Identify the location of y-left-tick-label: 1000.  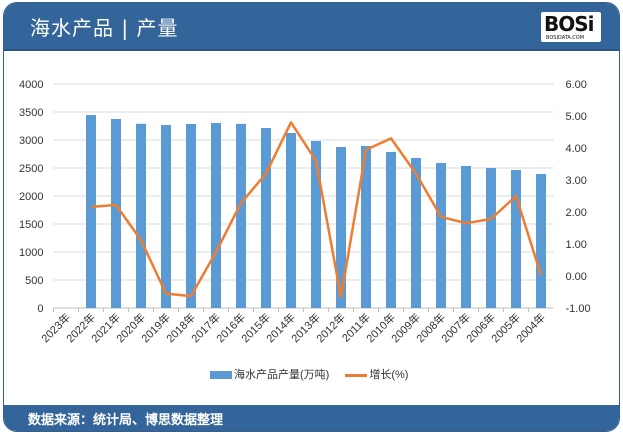
(31, 253).